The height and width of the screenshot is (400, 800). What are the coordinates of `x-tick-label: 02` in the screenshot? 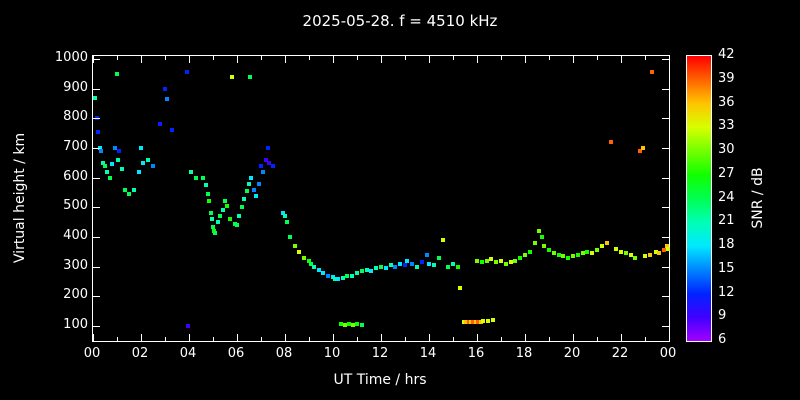 It's located at (140, 353).